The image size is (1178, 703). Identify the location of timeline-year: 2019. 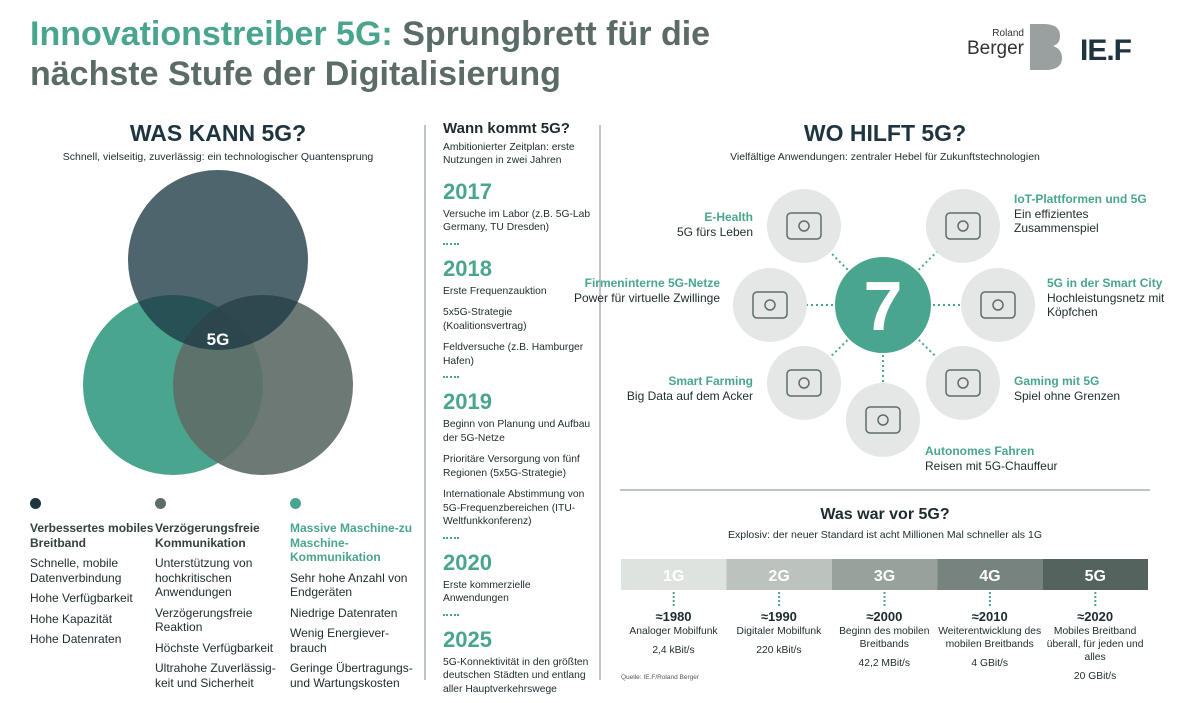
(467, 401).